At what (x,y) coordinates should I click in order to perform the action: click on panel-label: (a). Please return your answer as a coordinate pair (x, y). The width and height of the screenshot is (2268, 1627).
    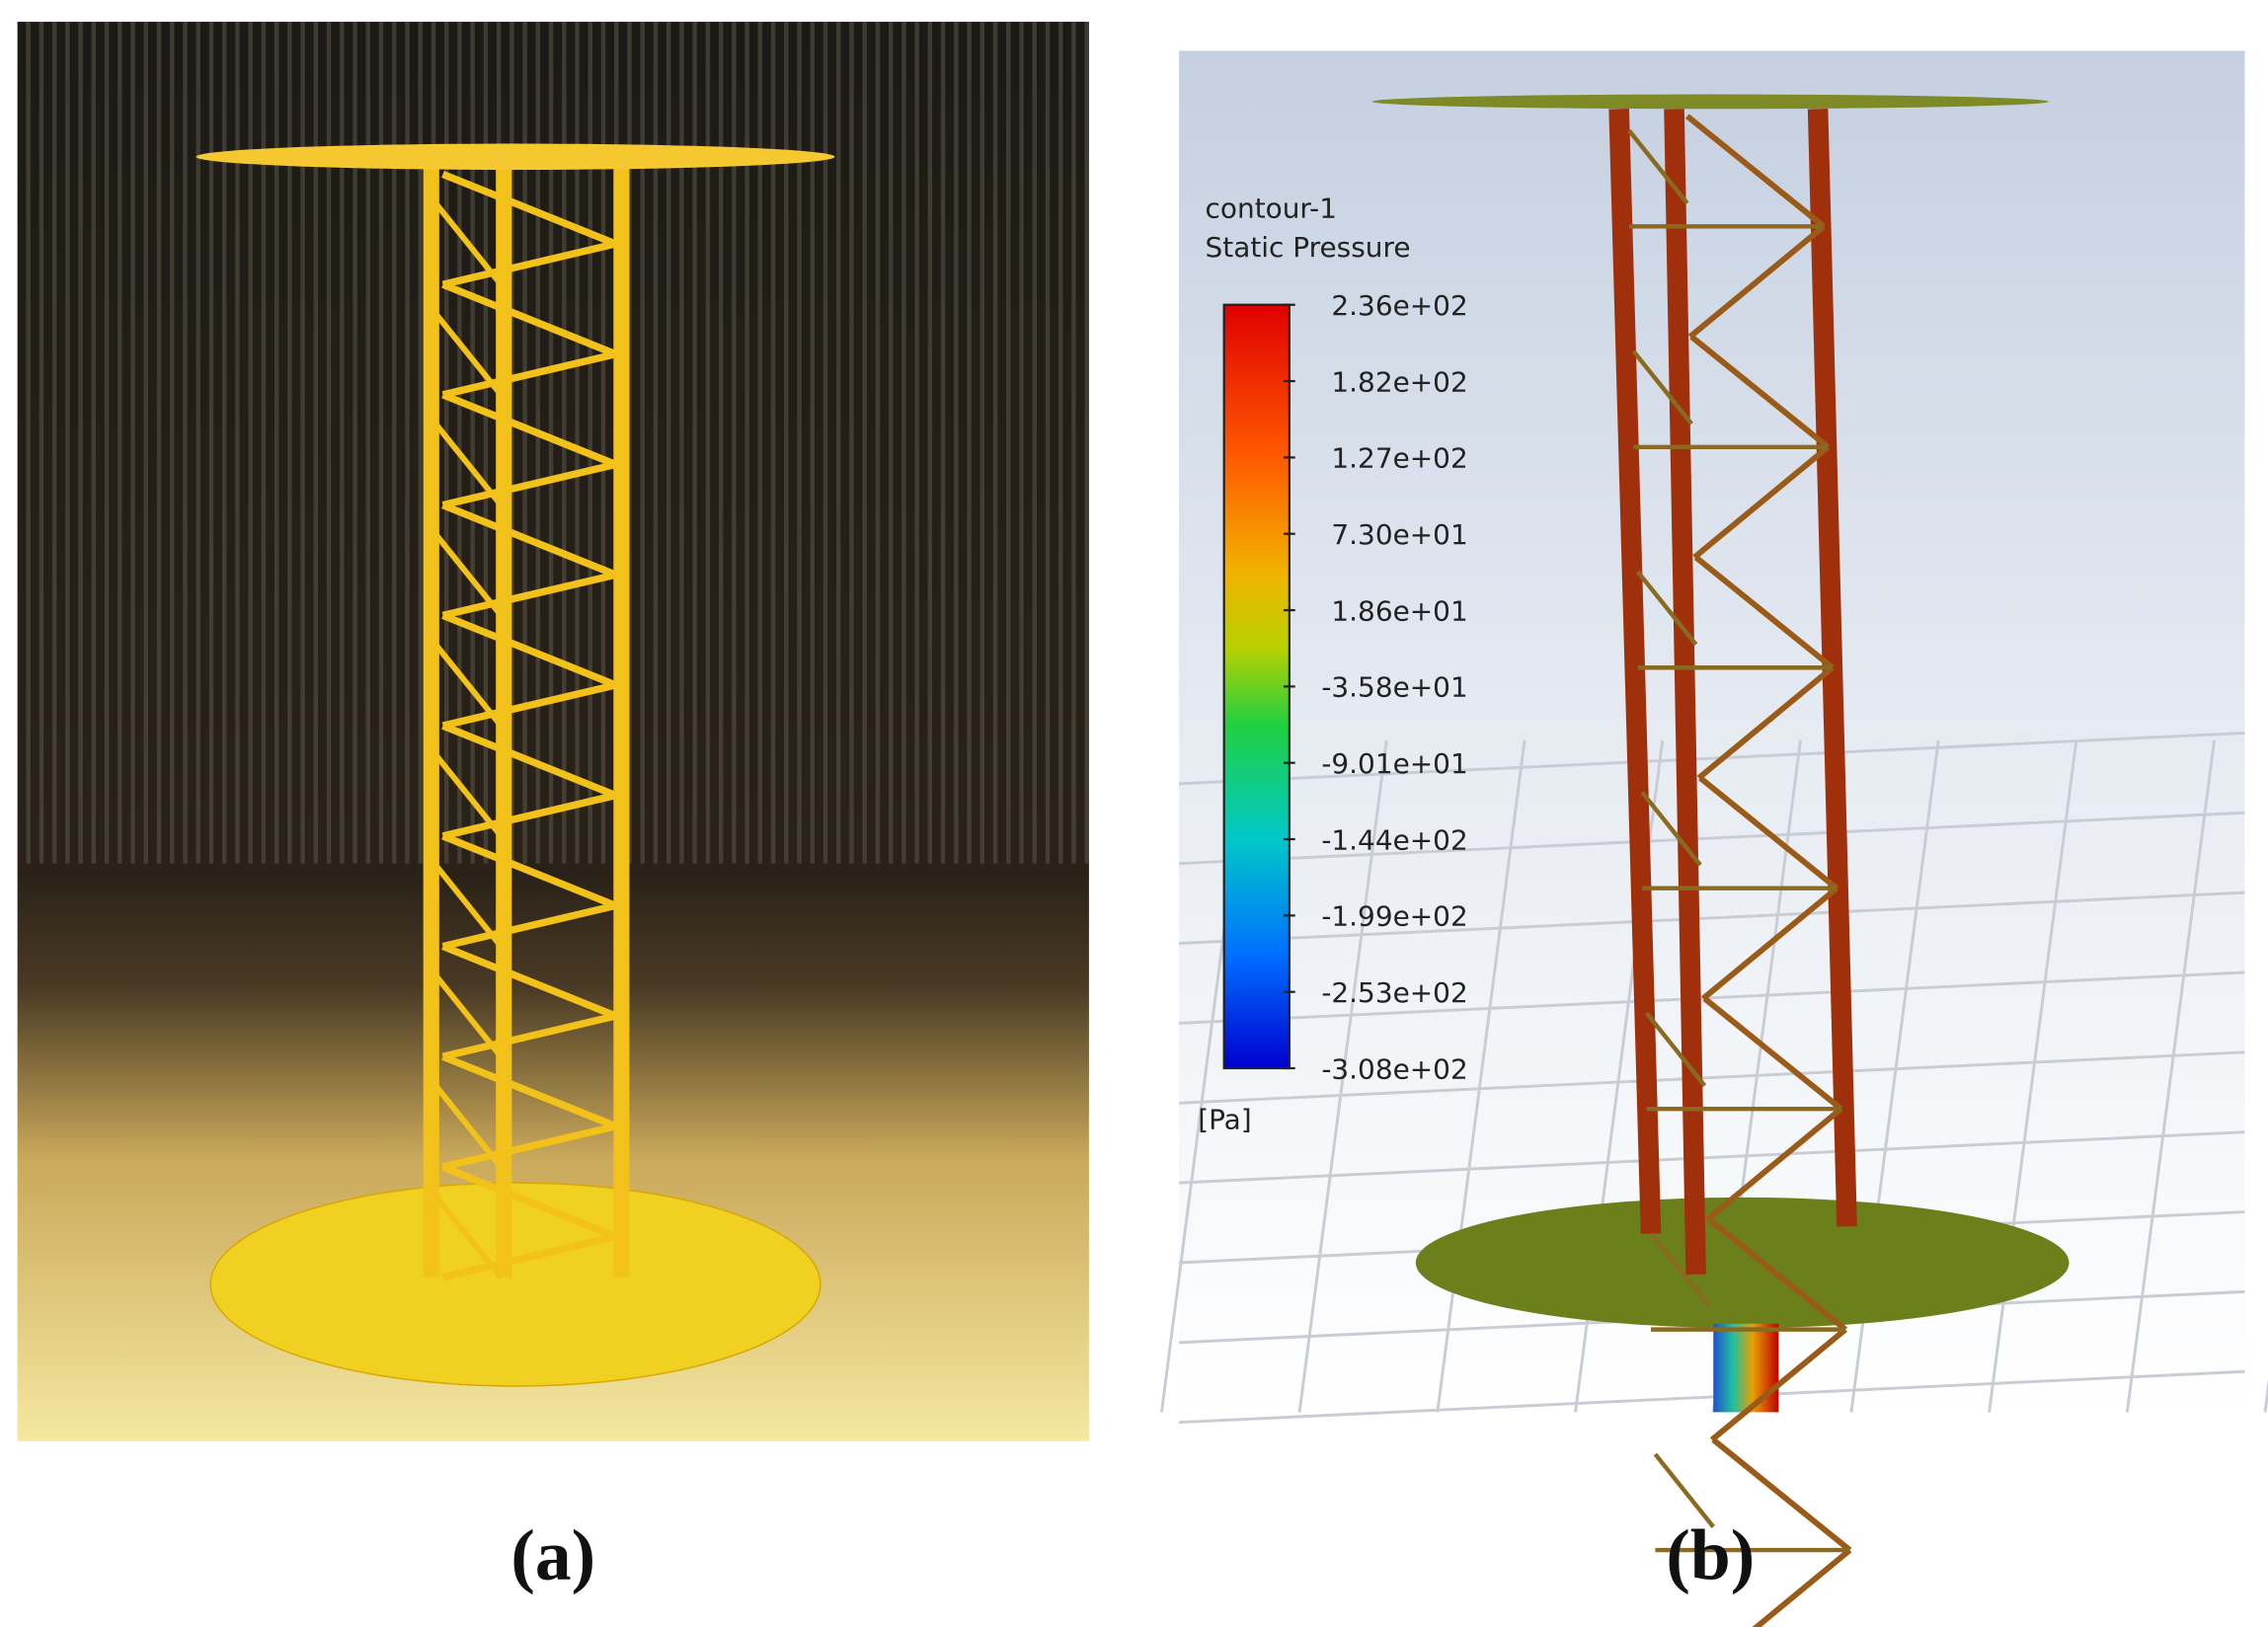
    Looking at the image, I should click on (552, 1553).